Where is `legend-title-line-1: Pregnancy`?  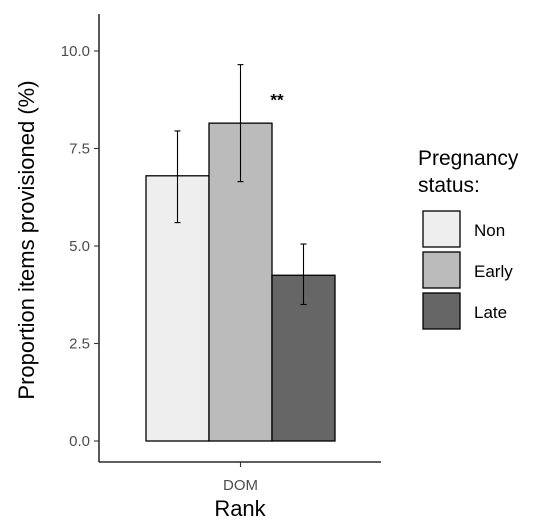
legend-title-line-1: Pregnancy is located at coordinates (468, 158).